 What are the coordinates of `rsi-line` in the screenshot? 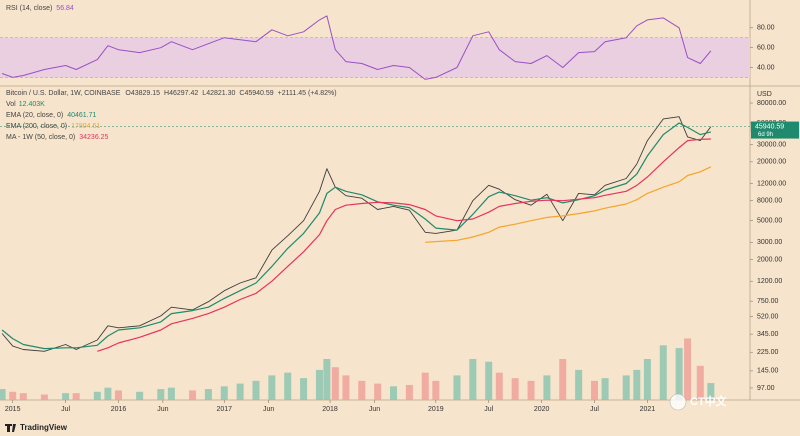 It's located at (356, 47).